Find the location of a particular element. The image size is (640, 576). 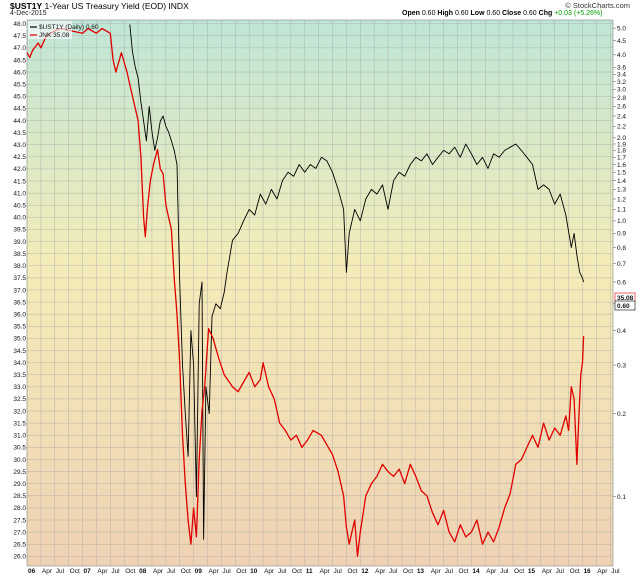

left-tick-label: 34.5 is located at coordinates (19, 351).